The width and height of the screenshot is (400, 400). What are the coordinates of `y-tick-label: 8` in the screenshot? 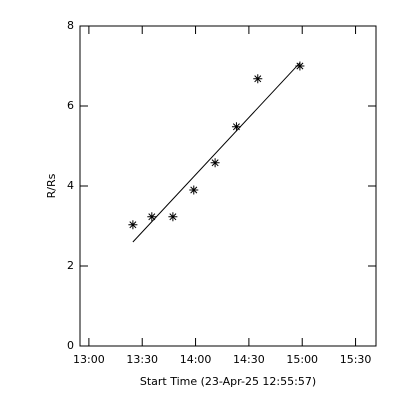 It's located at (70, 25).